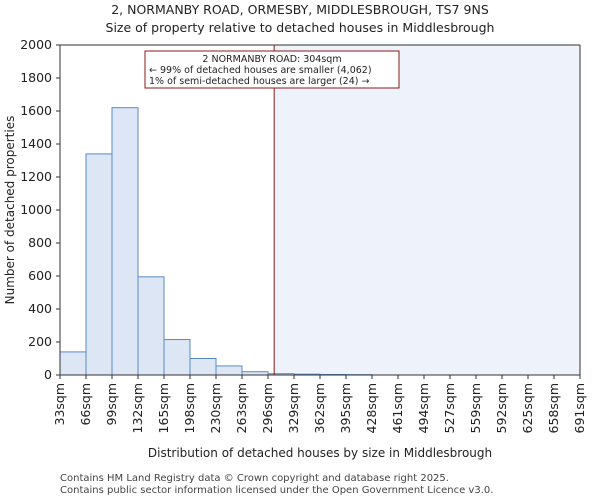  I want to click on x-tick-label: 362sqm, so click(319, 408).